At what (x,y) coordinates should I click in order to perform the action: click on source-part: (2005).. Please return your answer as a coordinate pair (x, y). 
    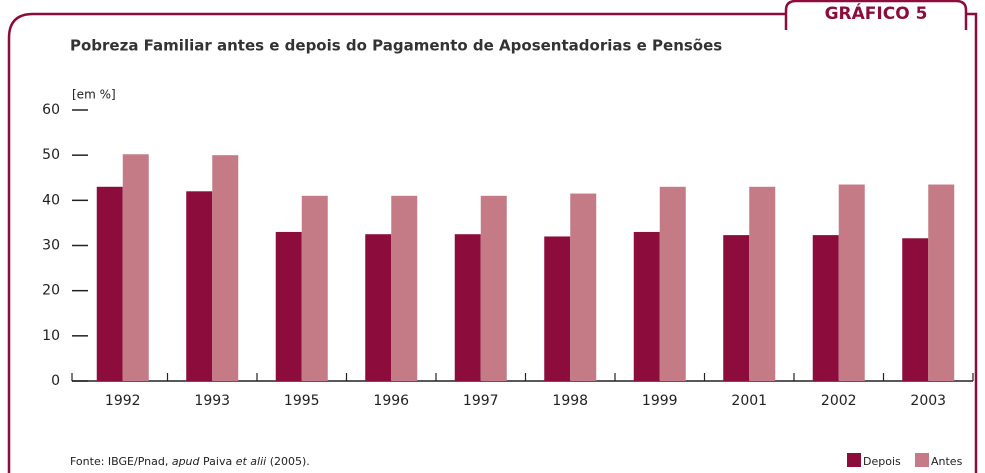
    Looking at the image, I should click on (288, 461).